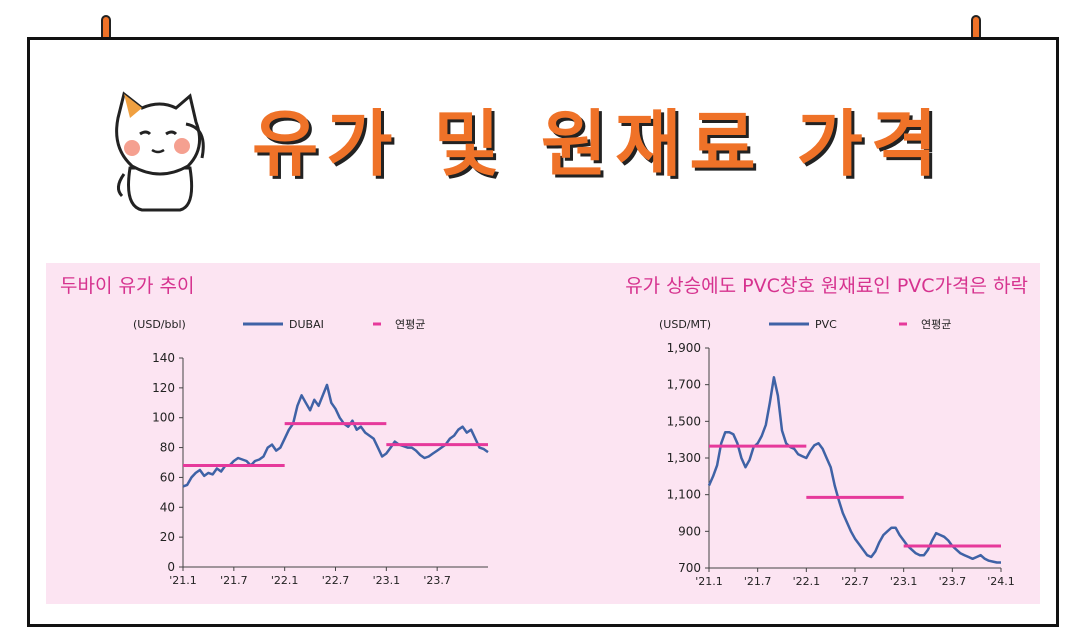 This screenshot has height=643, width=1080. Describe the element at coordinates (167, 477) in the screenshot. I see `y-tick-label: 60` at that location.